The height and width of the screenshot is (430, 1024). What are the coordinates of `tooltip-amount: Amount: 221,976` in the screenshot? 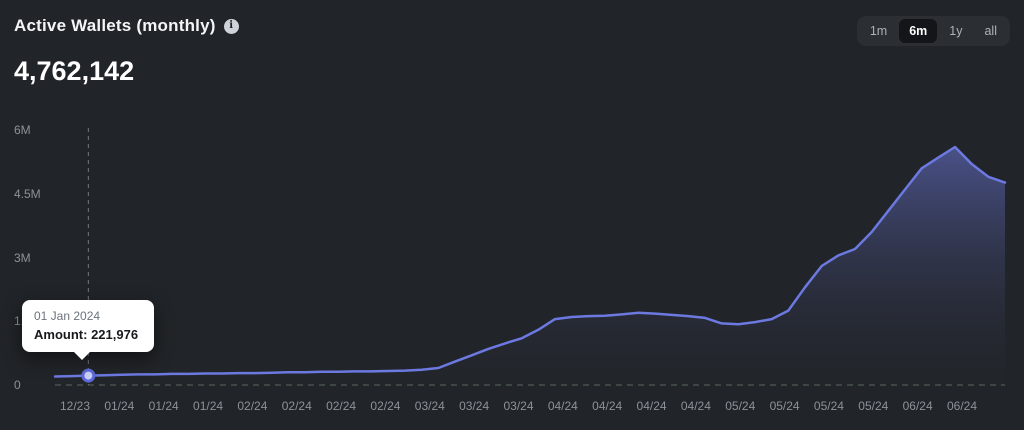 It's located at (88, 334).